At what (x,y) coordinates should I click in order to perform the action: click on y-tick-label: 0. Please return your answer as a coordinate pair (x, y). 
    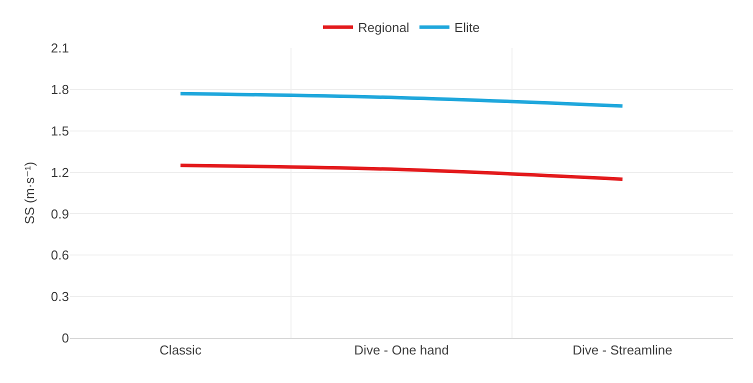
    Looking at the image, I should click on (65, 338).